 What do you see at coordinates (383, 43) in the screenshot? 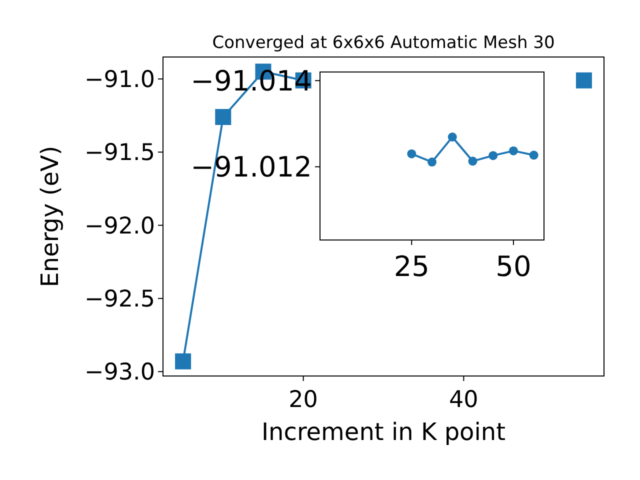
I see `chart-title: Converged at 6x6x6 Automatic Mesh 30` at bounding box center [383, 43].